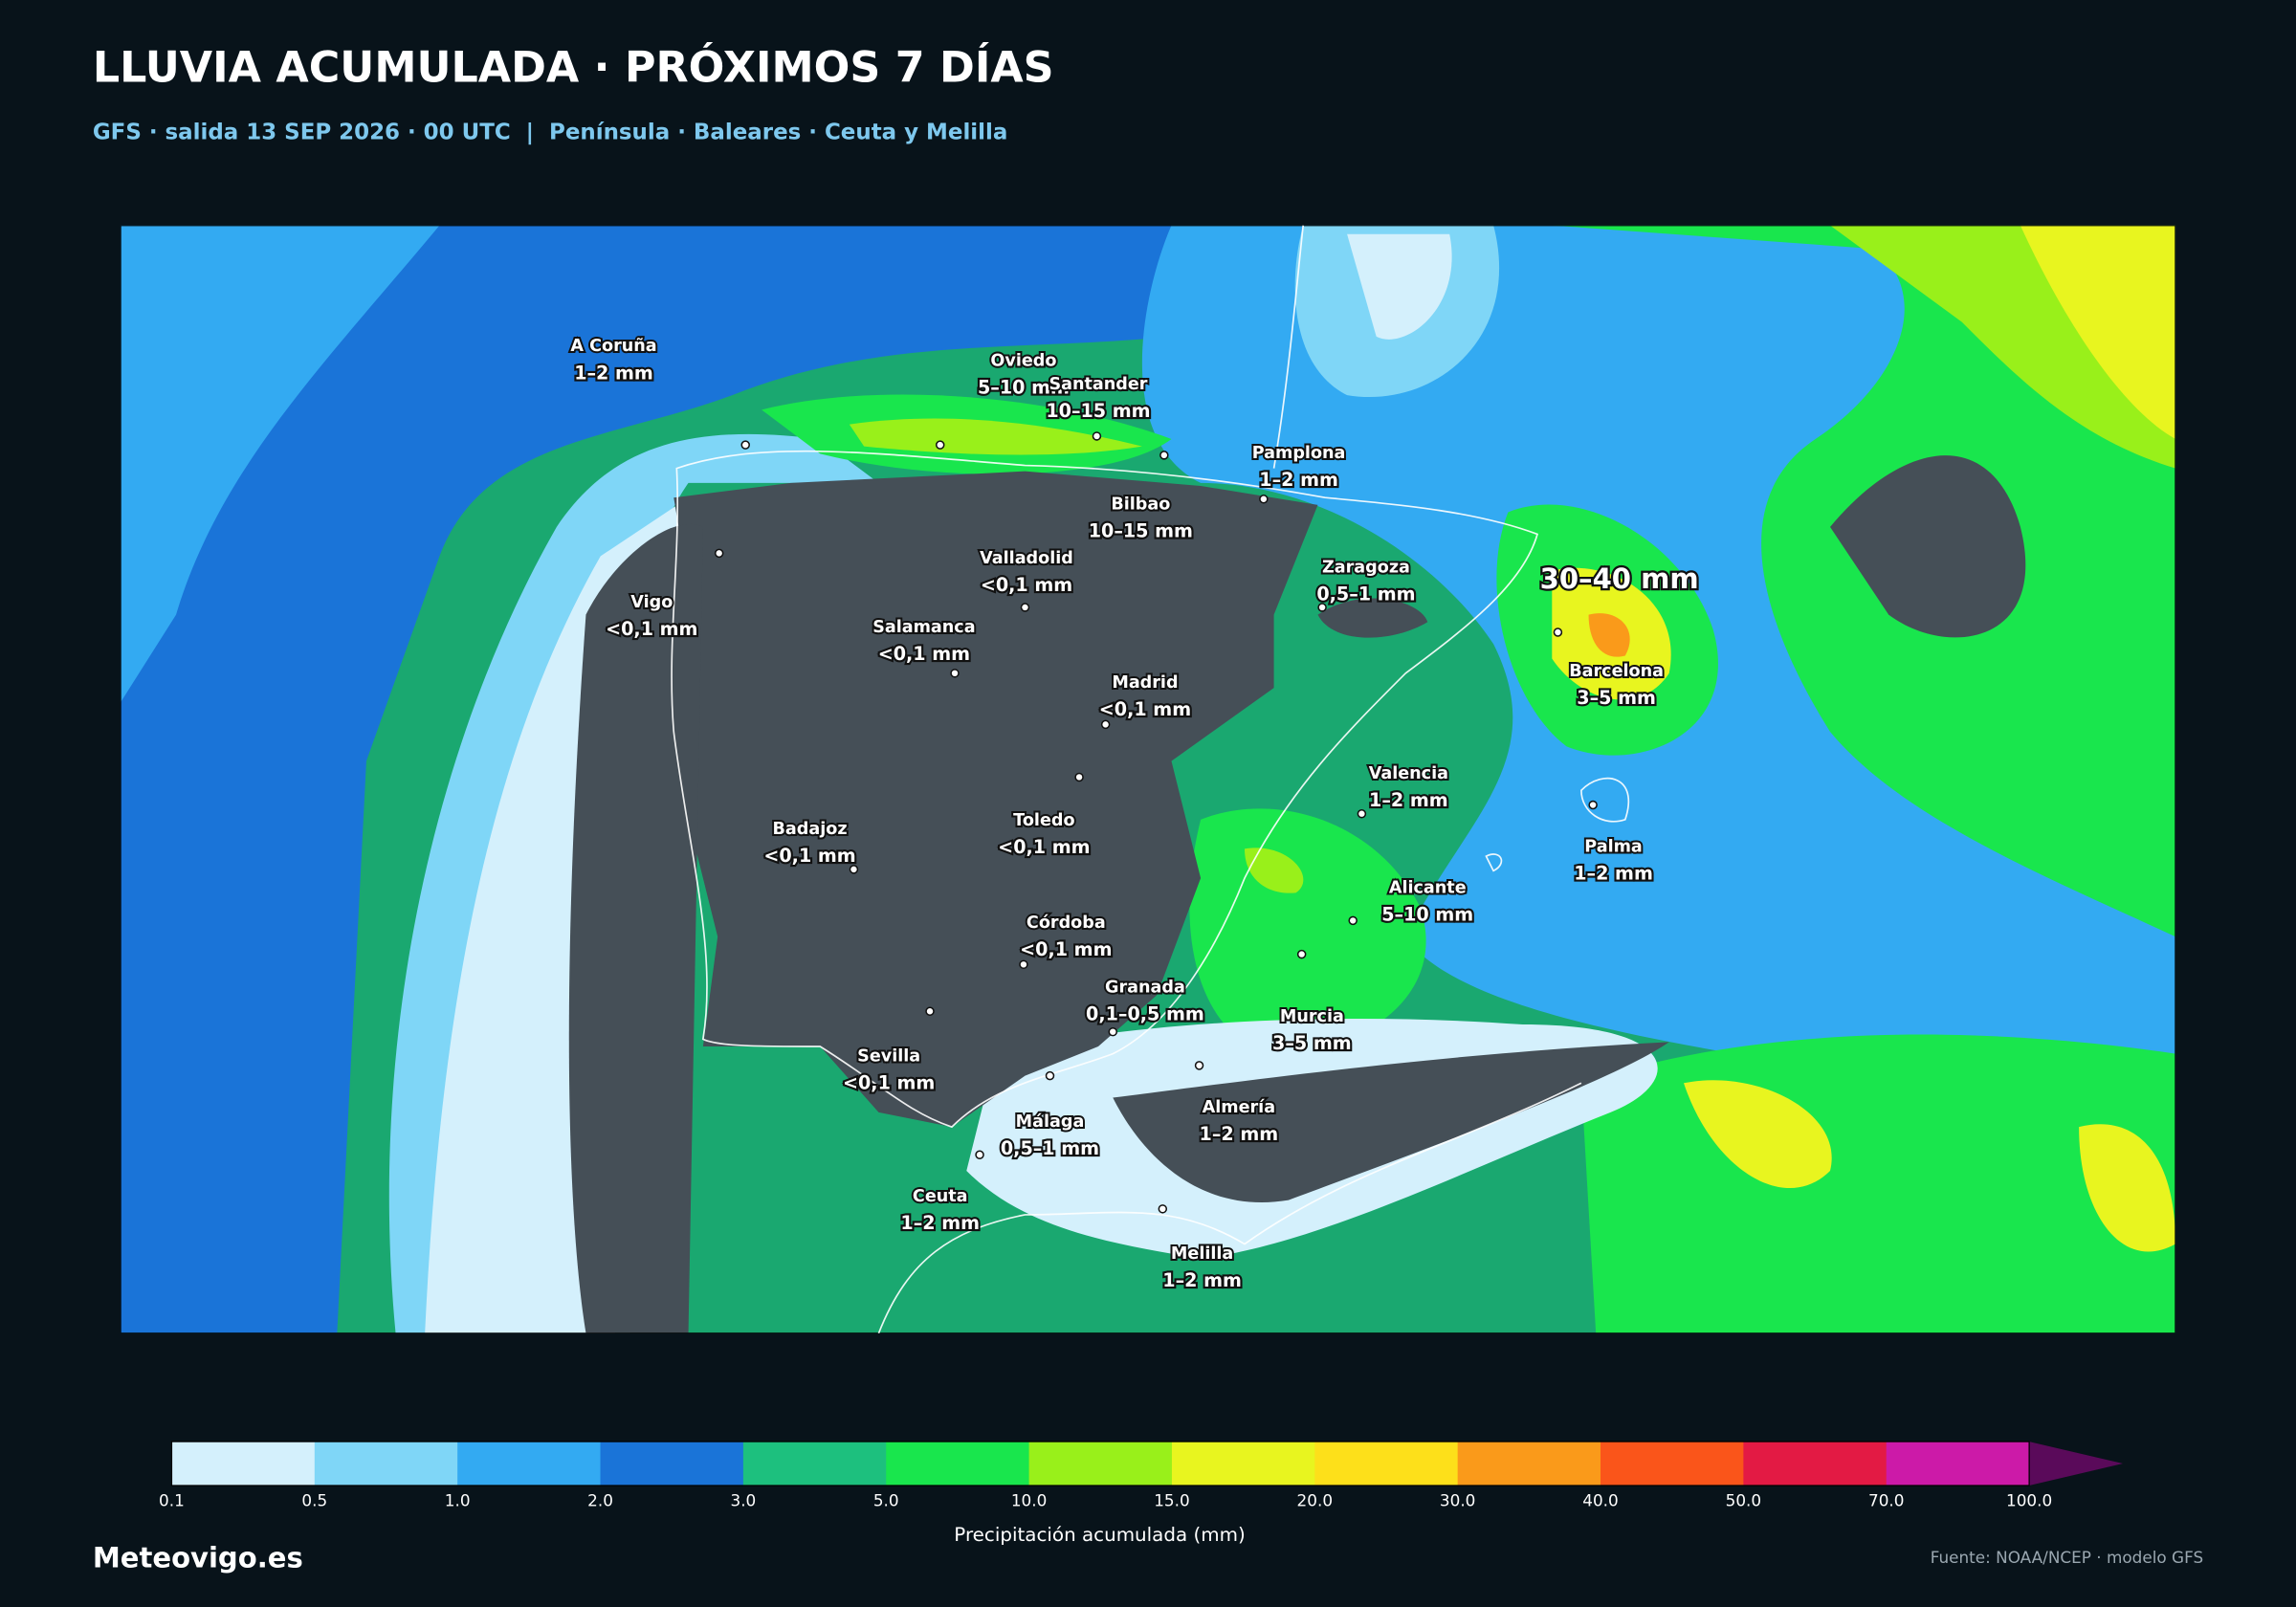 The width and height of the screenshot is (2296, 1607). What do you see at coordinates (198, 1558) in the screenshot?
I see `brand: Meteovigo.es` at bounding box center [198, 1558].